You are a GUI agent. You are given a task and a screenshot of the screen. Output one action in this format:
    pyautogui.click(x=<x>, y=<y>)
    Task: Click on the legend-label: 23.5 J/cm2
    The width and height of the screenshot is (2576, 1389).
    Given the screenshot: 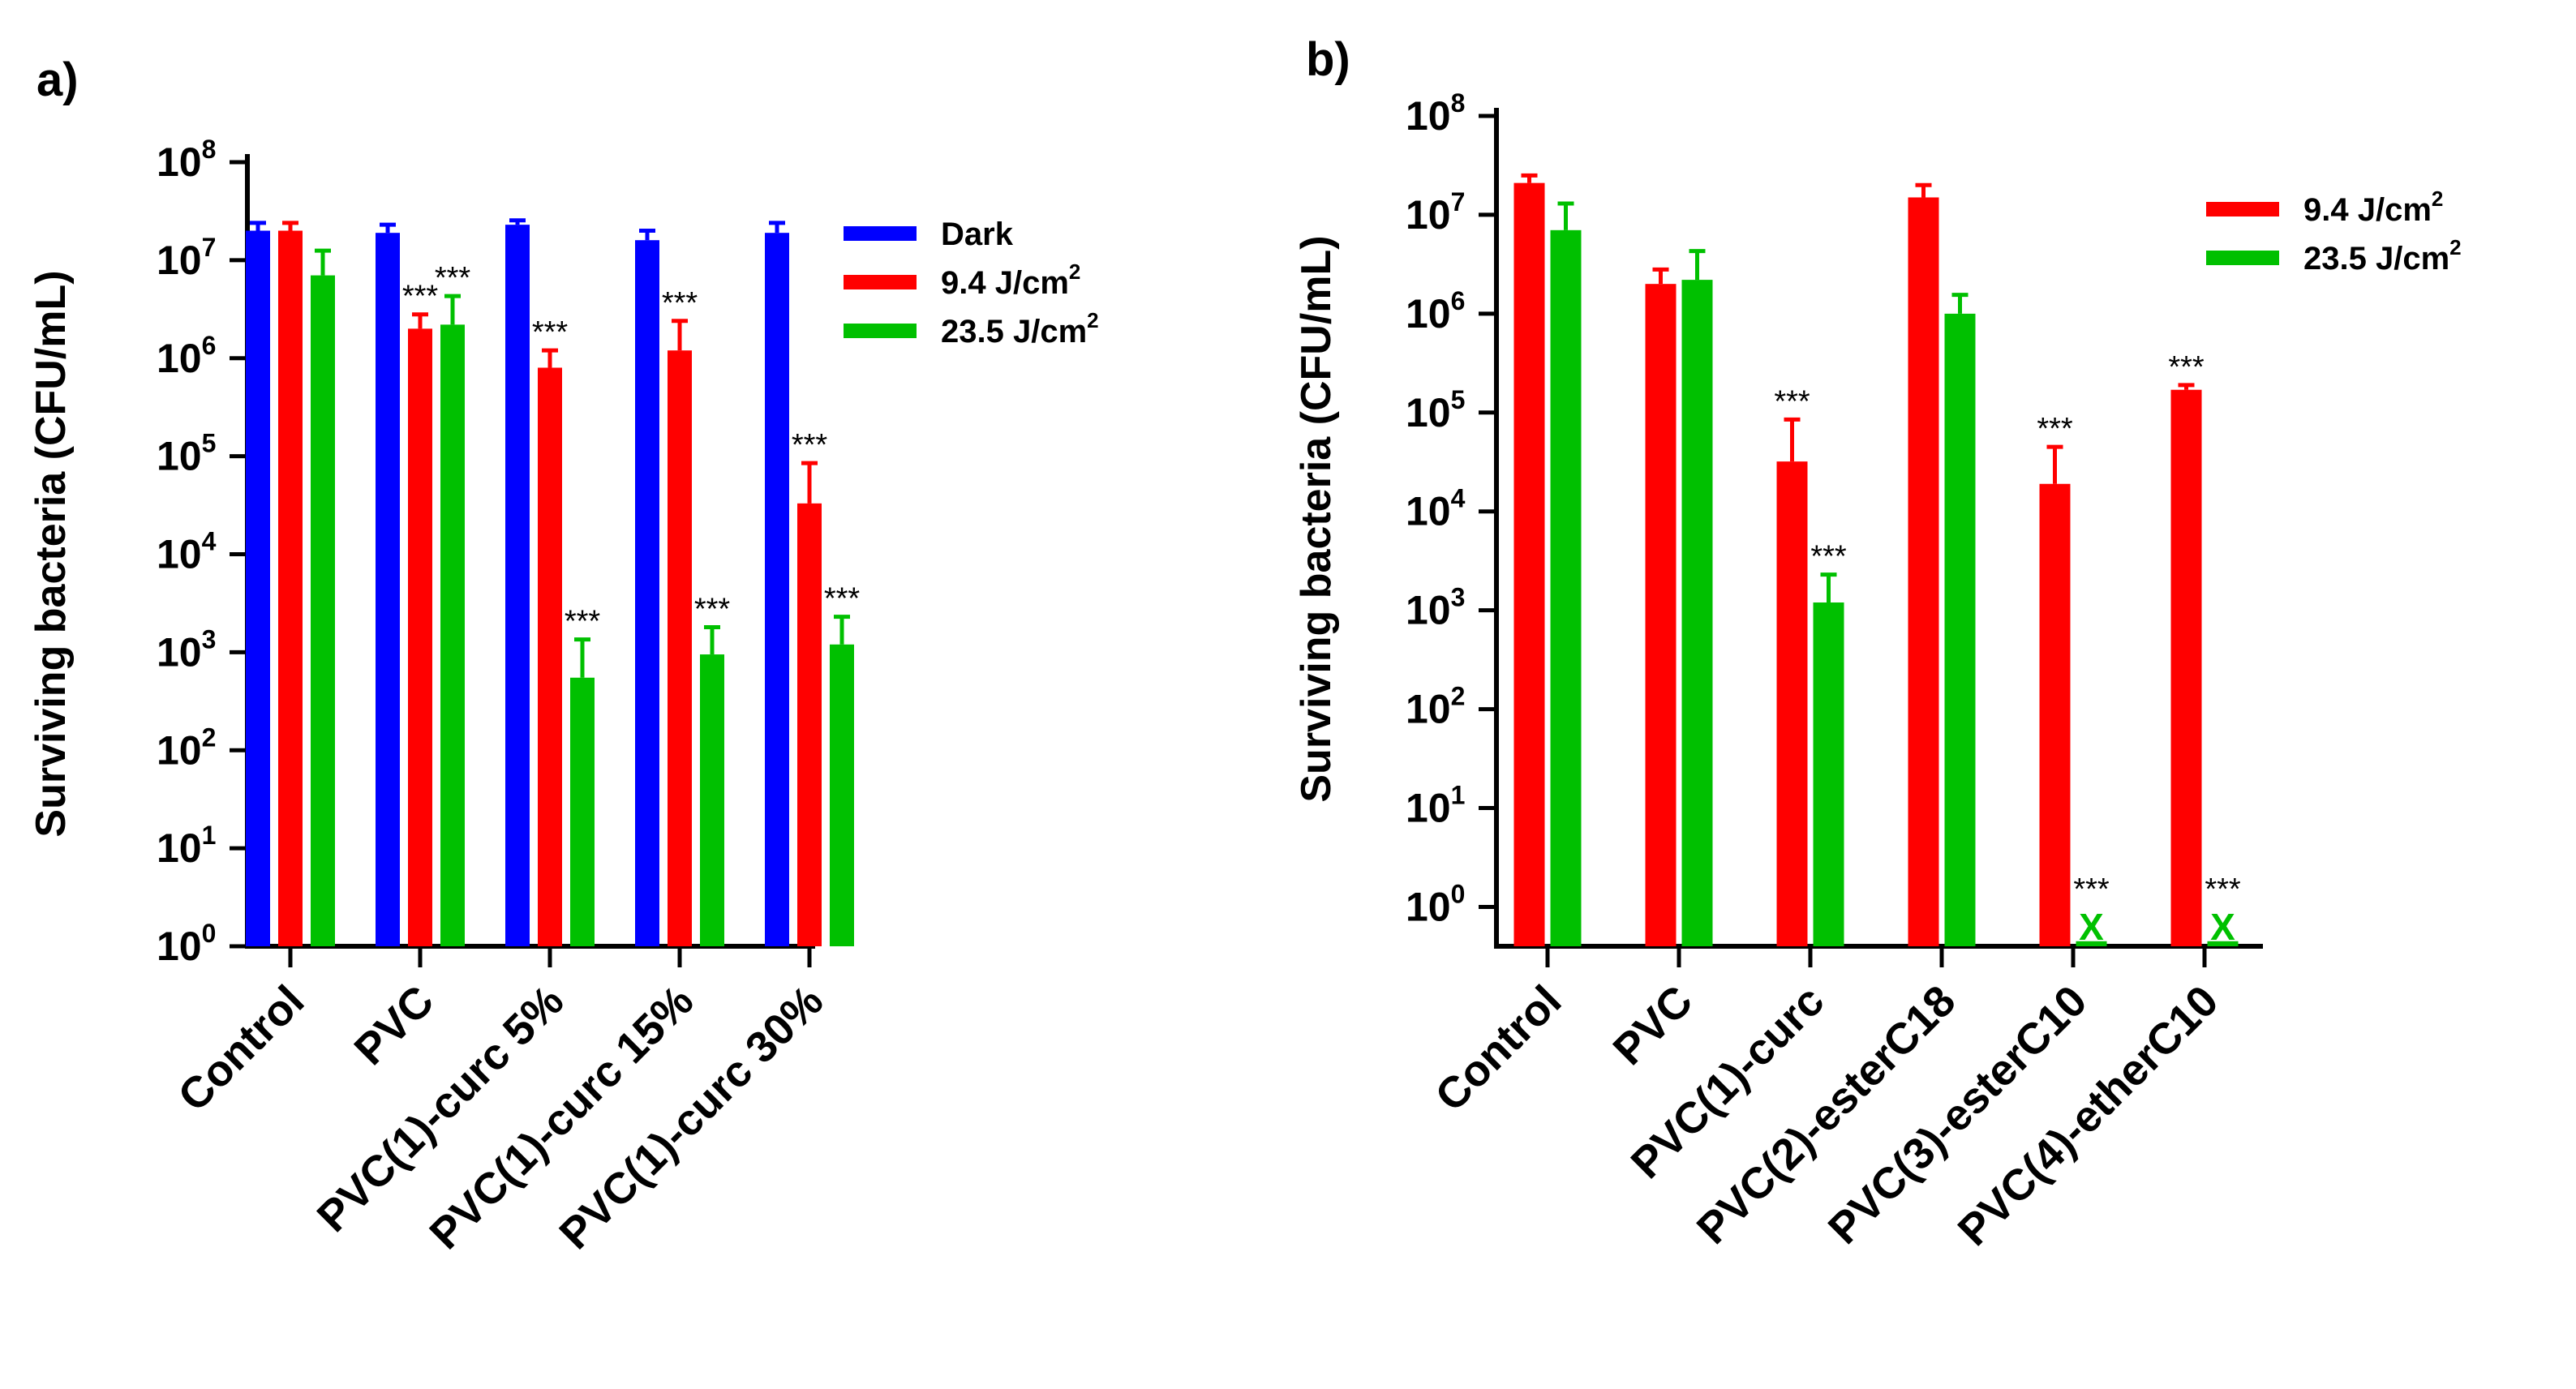 What is the action you would take?
    pyautogui.click(x=2382, y=256)
    